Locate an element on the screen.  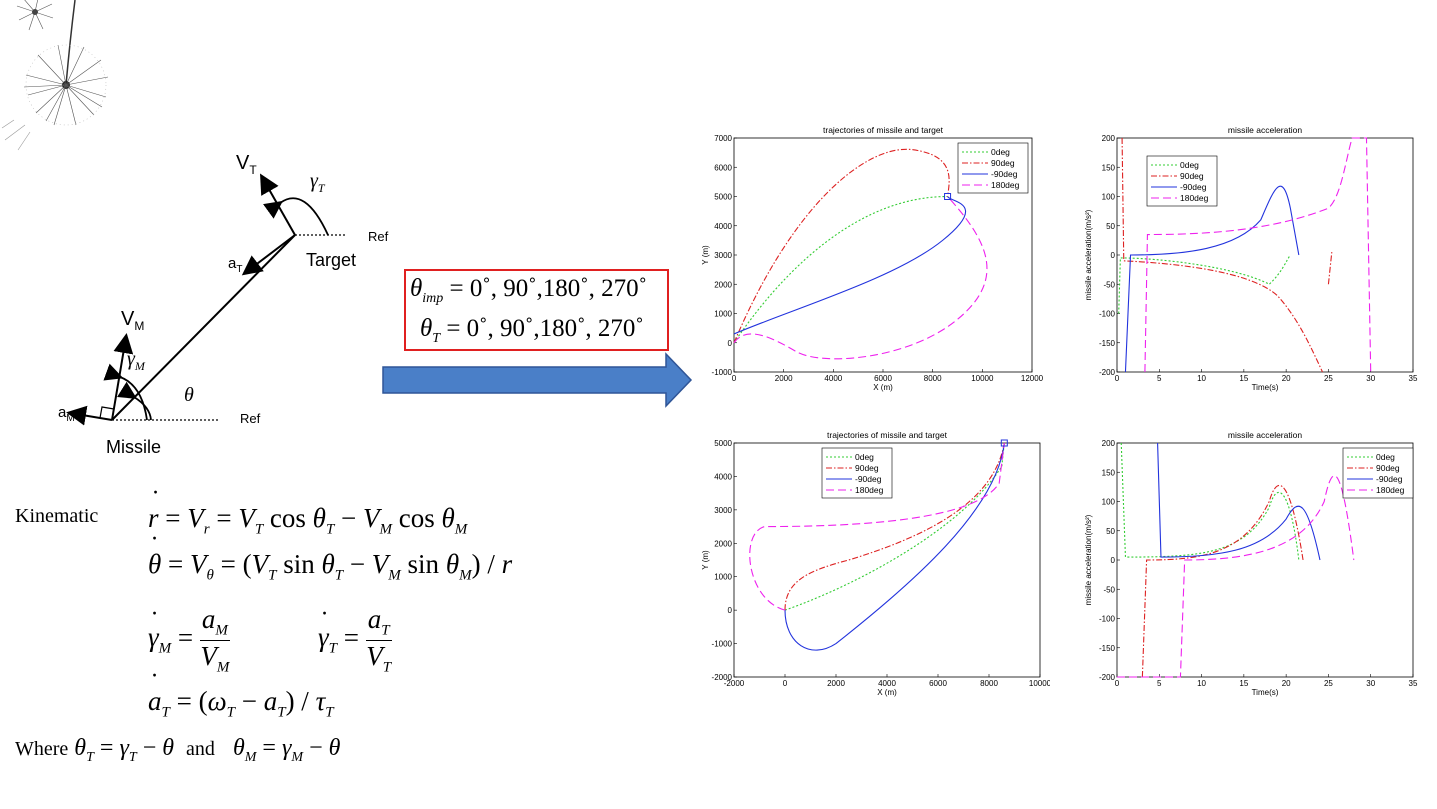
missile-label: Missile is located at coordinates (134, 447).